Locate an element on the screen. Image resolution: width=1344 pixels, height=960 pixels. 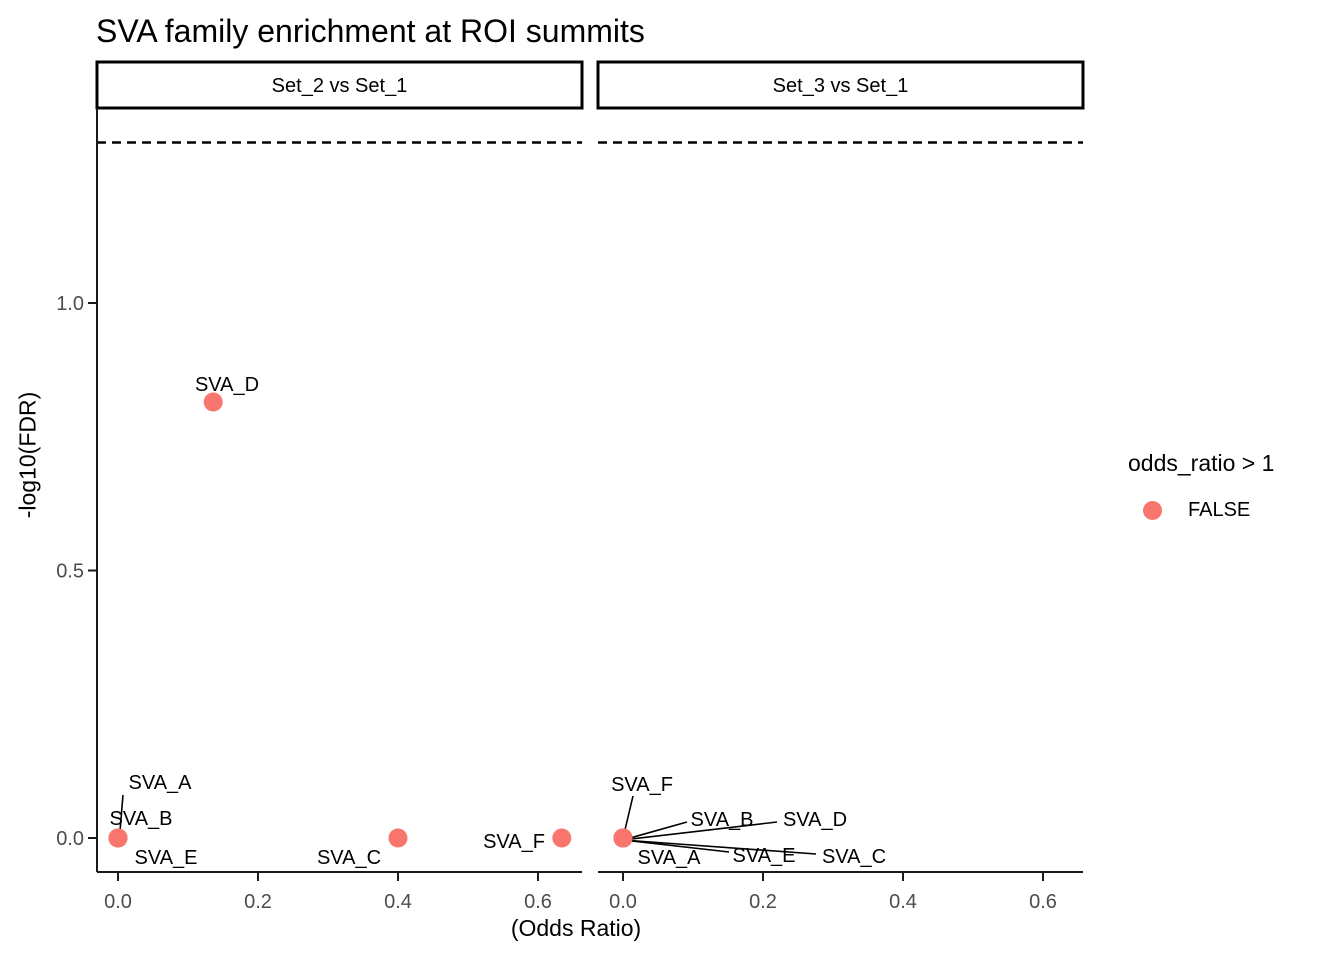
plot-title: SVA family enrichment at ROI summits is located at coordinates (370, 31).